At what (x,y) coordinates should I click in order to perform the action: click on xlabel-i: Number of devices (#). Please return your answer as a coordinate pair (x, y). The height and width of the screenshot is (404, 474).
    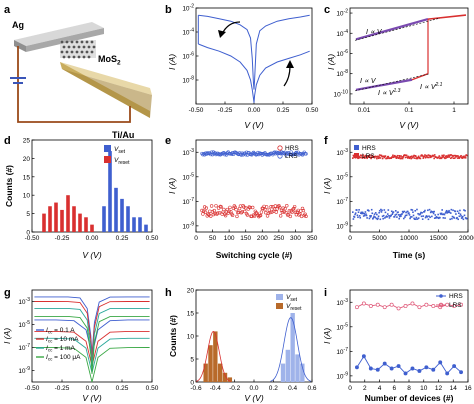
    Looking at the image, I should click on (409, 398).